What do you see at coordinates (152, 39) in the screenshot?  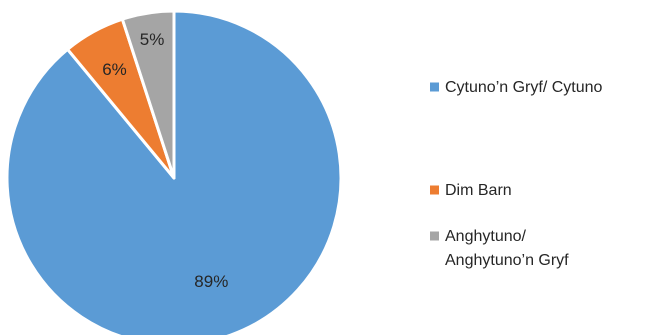 I see `data-label-3: 5%` at bounding box center [152, 39].